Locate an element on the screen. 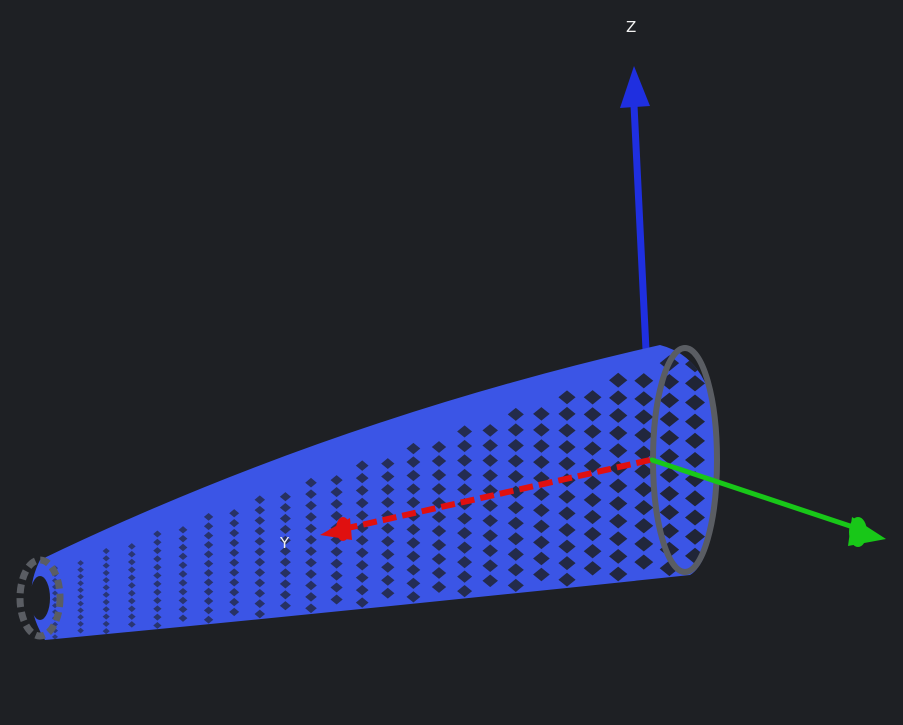  z-axis-shaft is located at coordinates (640, 227).